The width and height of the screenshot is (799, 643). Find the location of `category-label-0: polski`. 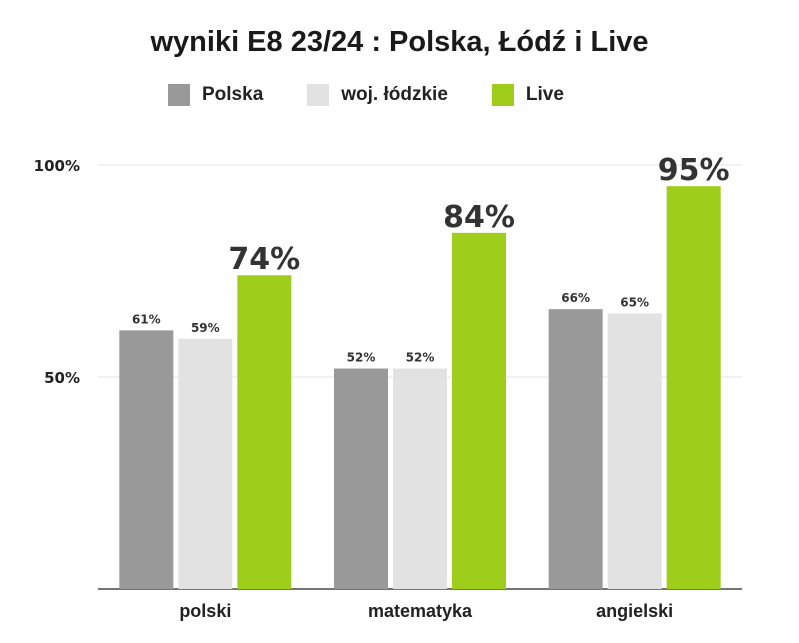

category-label-0: polski is located at coordinates (205, 611).